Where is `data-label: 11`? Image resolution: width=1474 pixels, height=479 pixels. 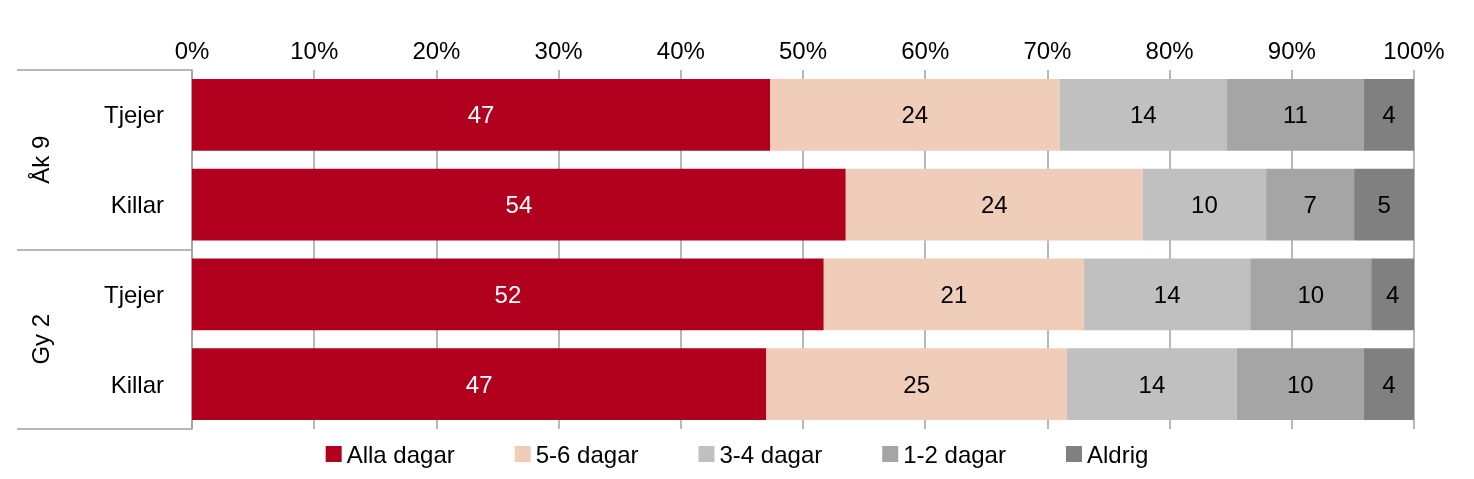 data-label: 11 is located at coordinates (1295, 115).